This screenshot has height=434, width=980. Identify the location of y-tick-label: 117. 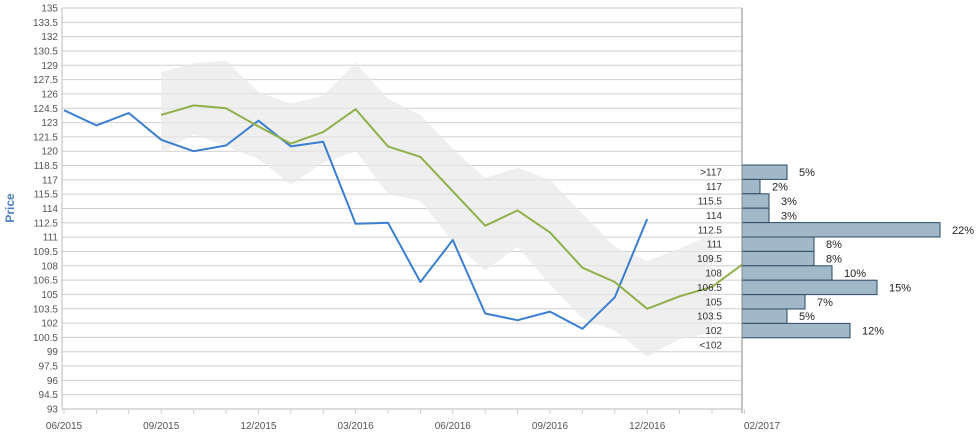
(50, 180).